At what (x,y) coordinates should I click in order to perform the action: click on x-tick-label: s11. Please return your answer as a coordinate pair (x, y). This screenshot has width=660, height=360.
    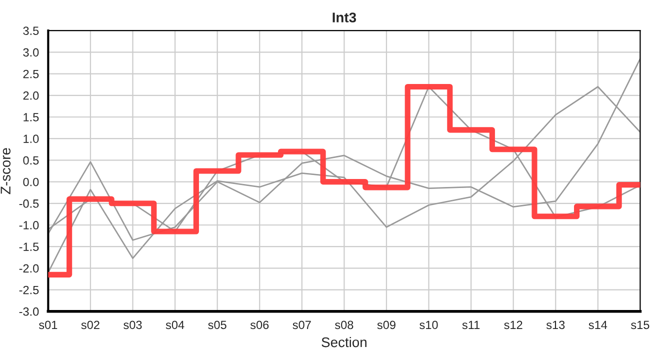
    Looking at the image, I should click on (471, 325).